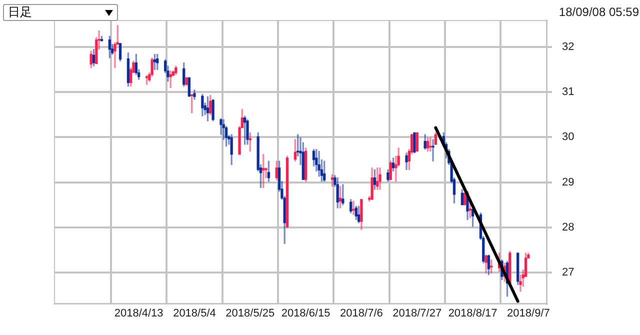 The height and width of the screenshot is (335, 640). What do you see at coordinates (20, 12) in the screenshot?
I see `text: 日足` at bounding box center [20, 12].